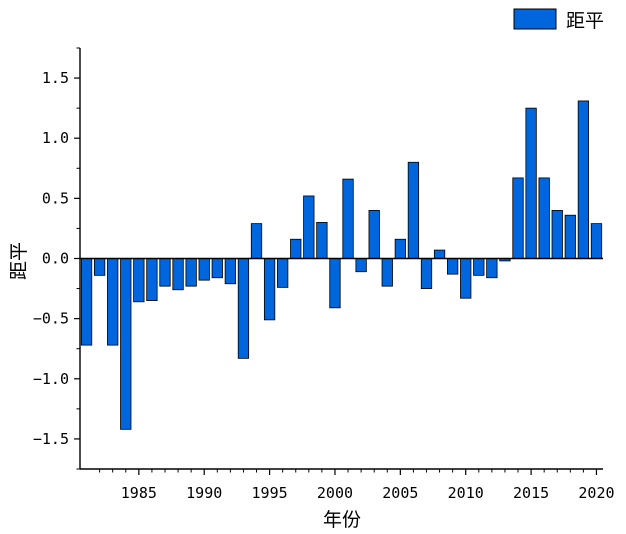 The height and width of the screenshot is (534, 626). What do you see at coordinates (531, 183) in the screenshot?
I see `bar-2015` at bounding box center [531, 183].